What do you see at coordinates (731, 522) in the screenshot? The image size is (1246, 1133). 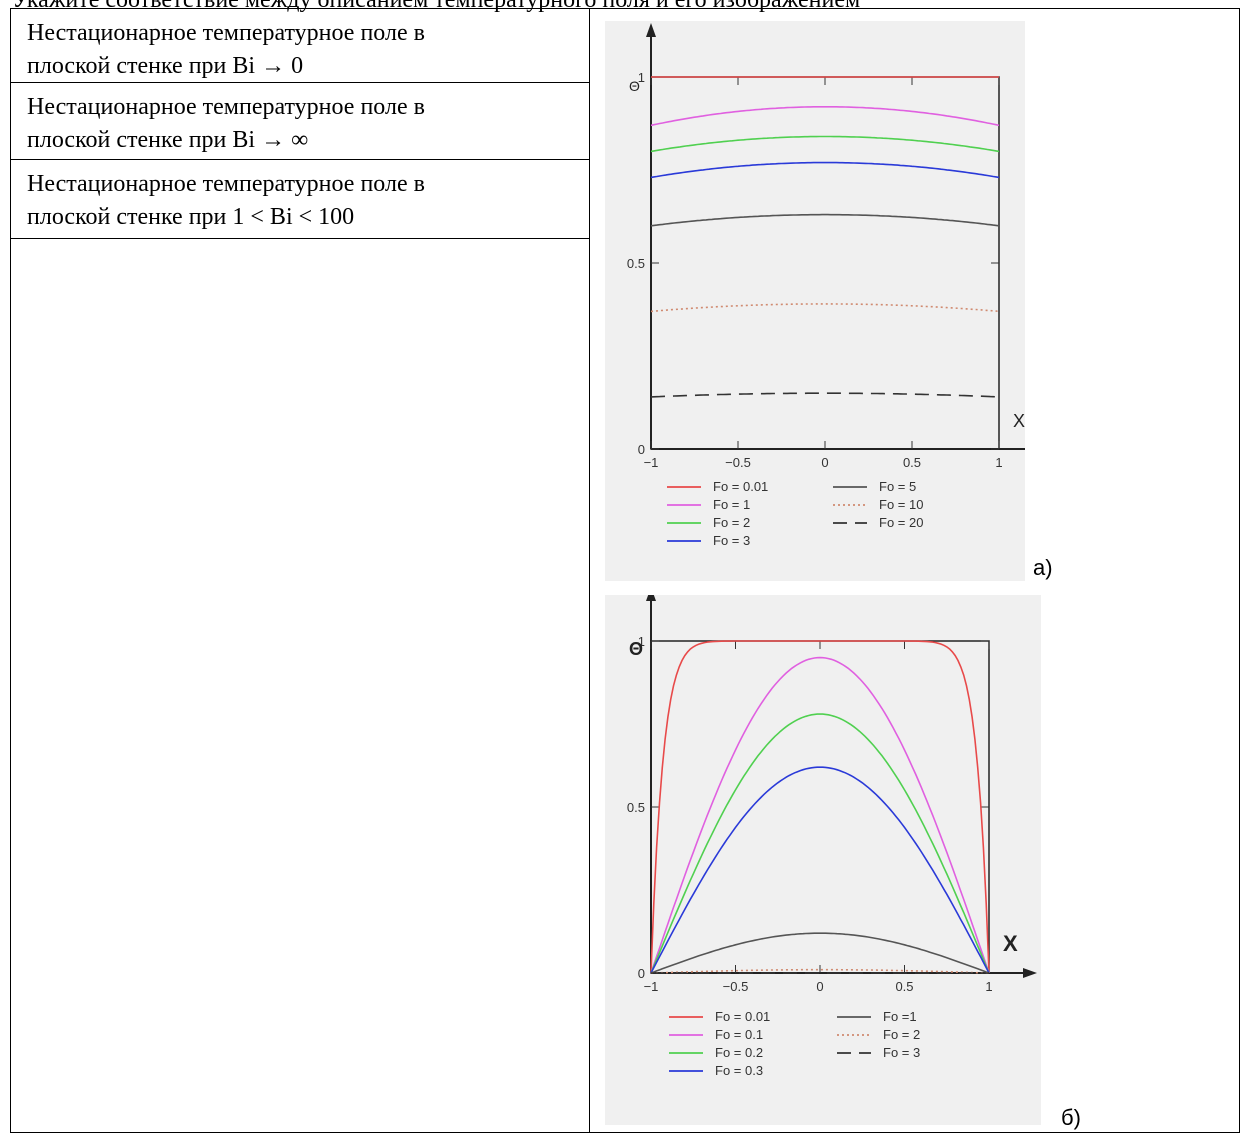 I see `legend-label-2: Fo = 2` at bounding box center [731, 522].